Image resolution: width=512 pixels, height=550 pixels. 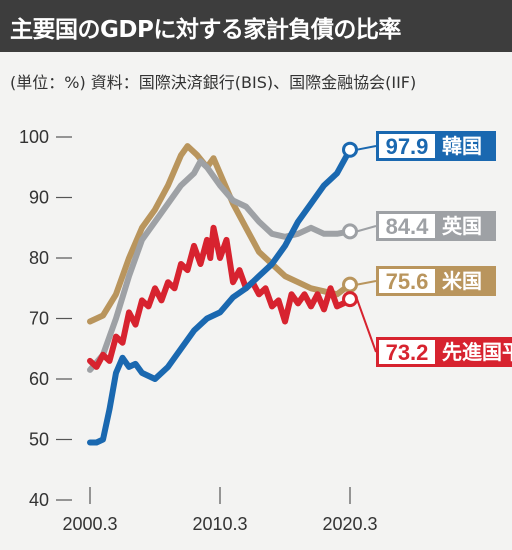 What do you see at coordinates (462, 226) in the screenshot?
I see `series-name: 英国` at bounding box center [462, 226].